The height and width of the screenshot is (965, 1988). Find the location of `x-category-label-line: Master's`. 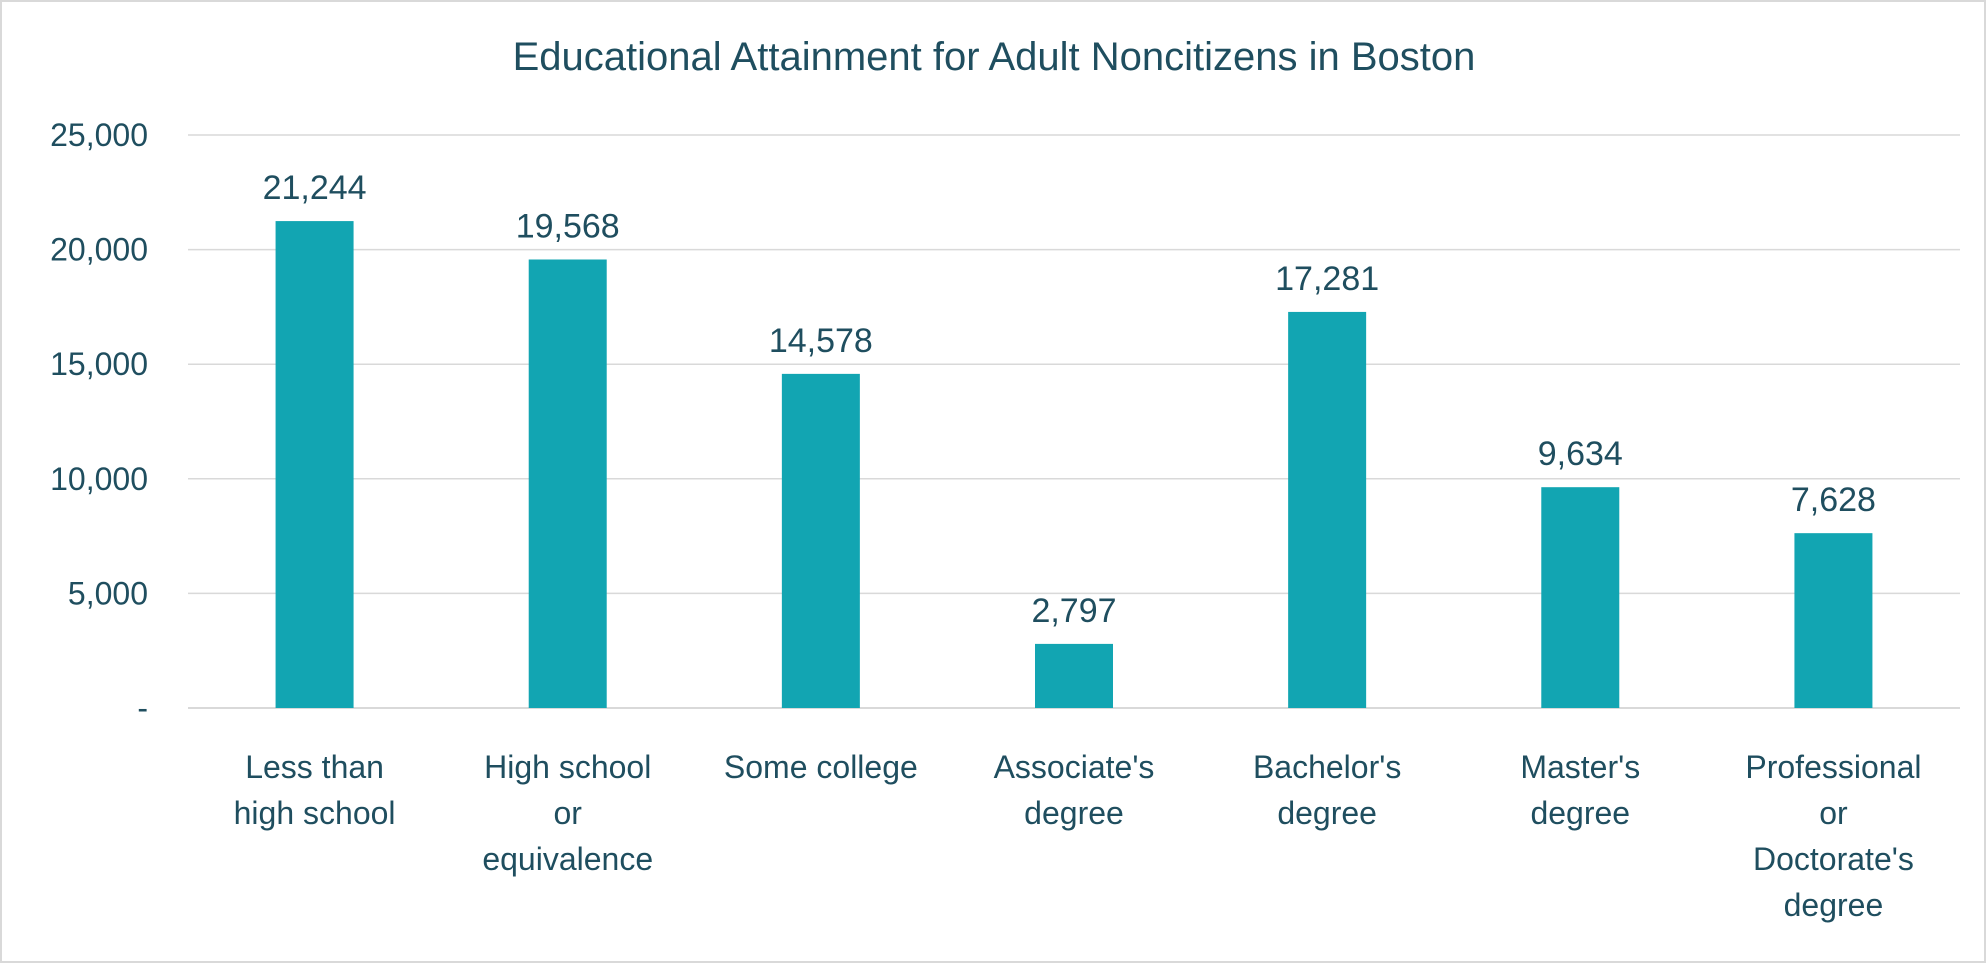

x-category-label-line: Master's is located at coordinates (1580, 767).